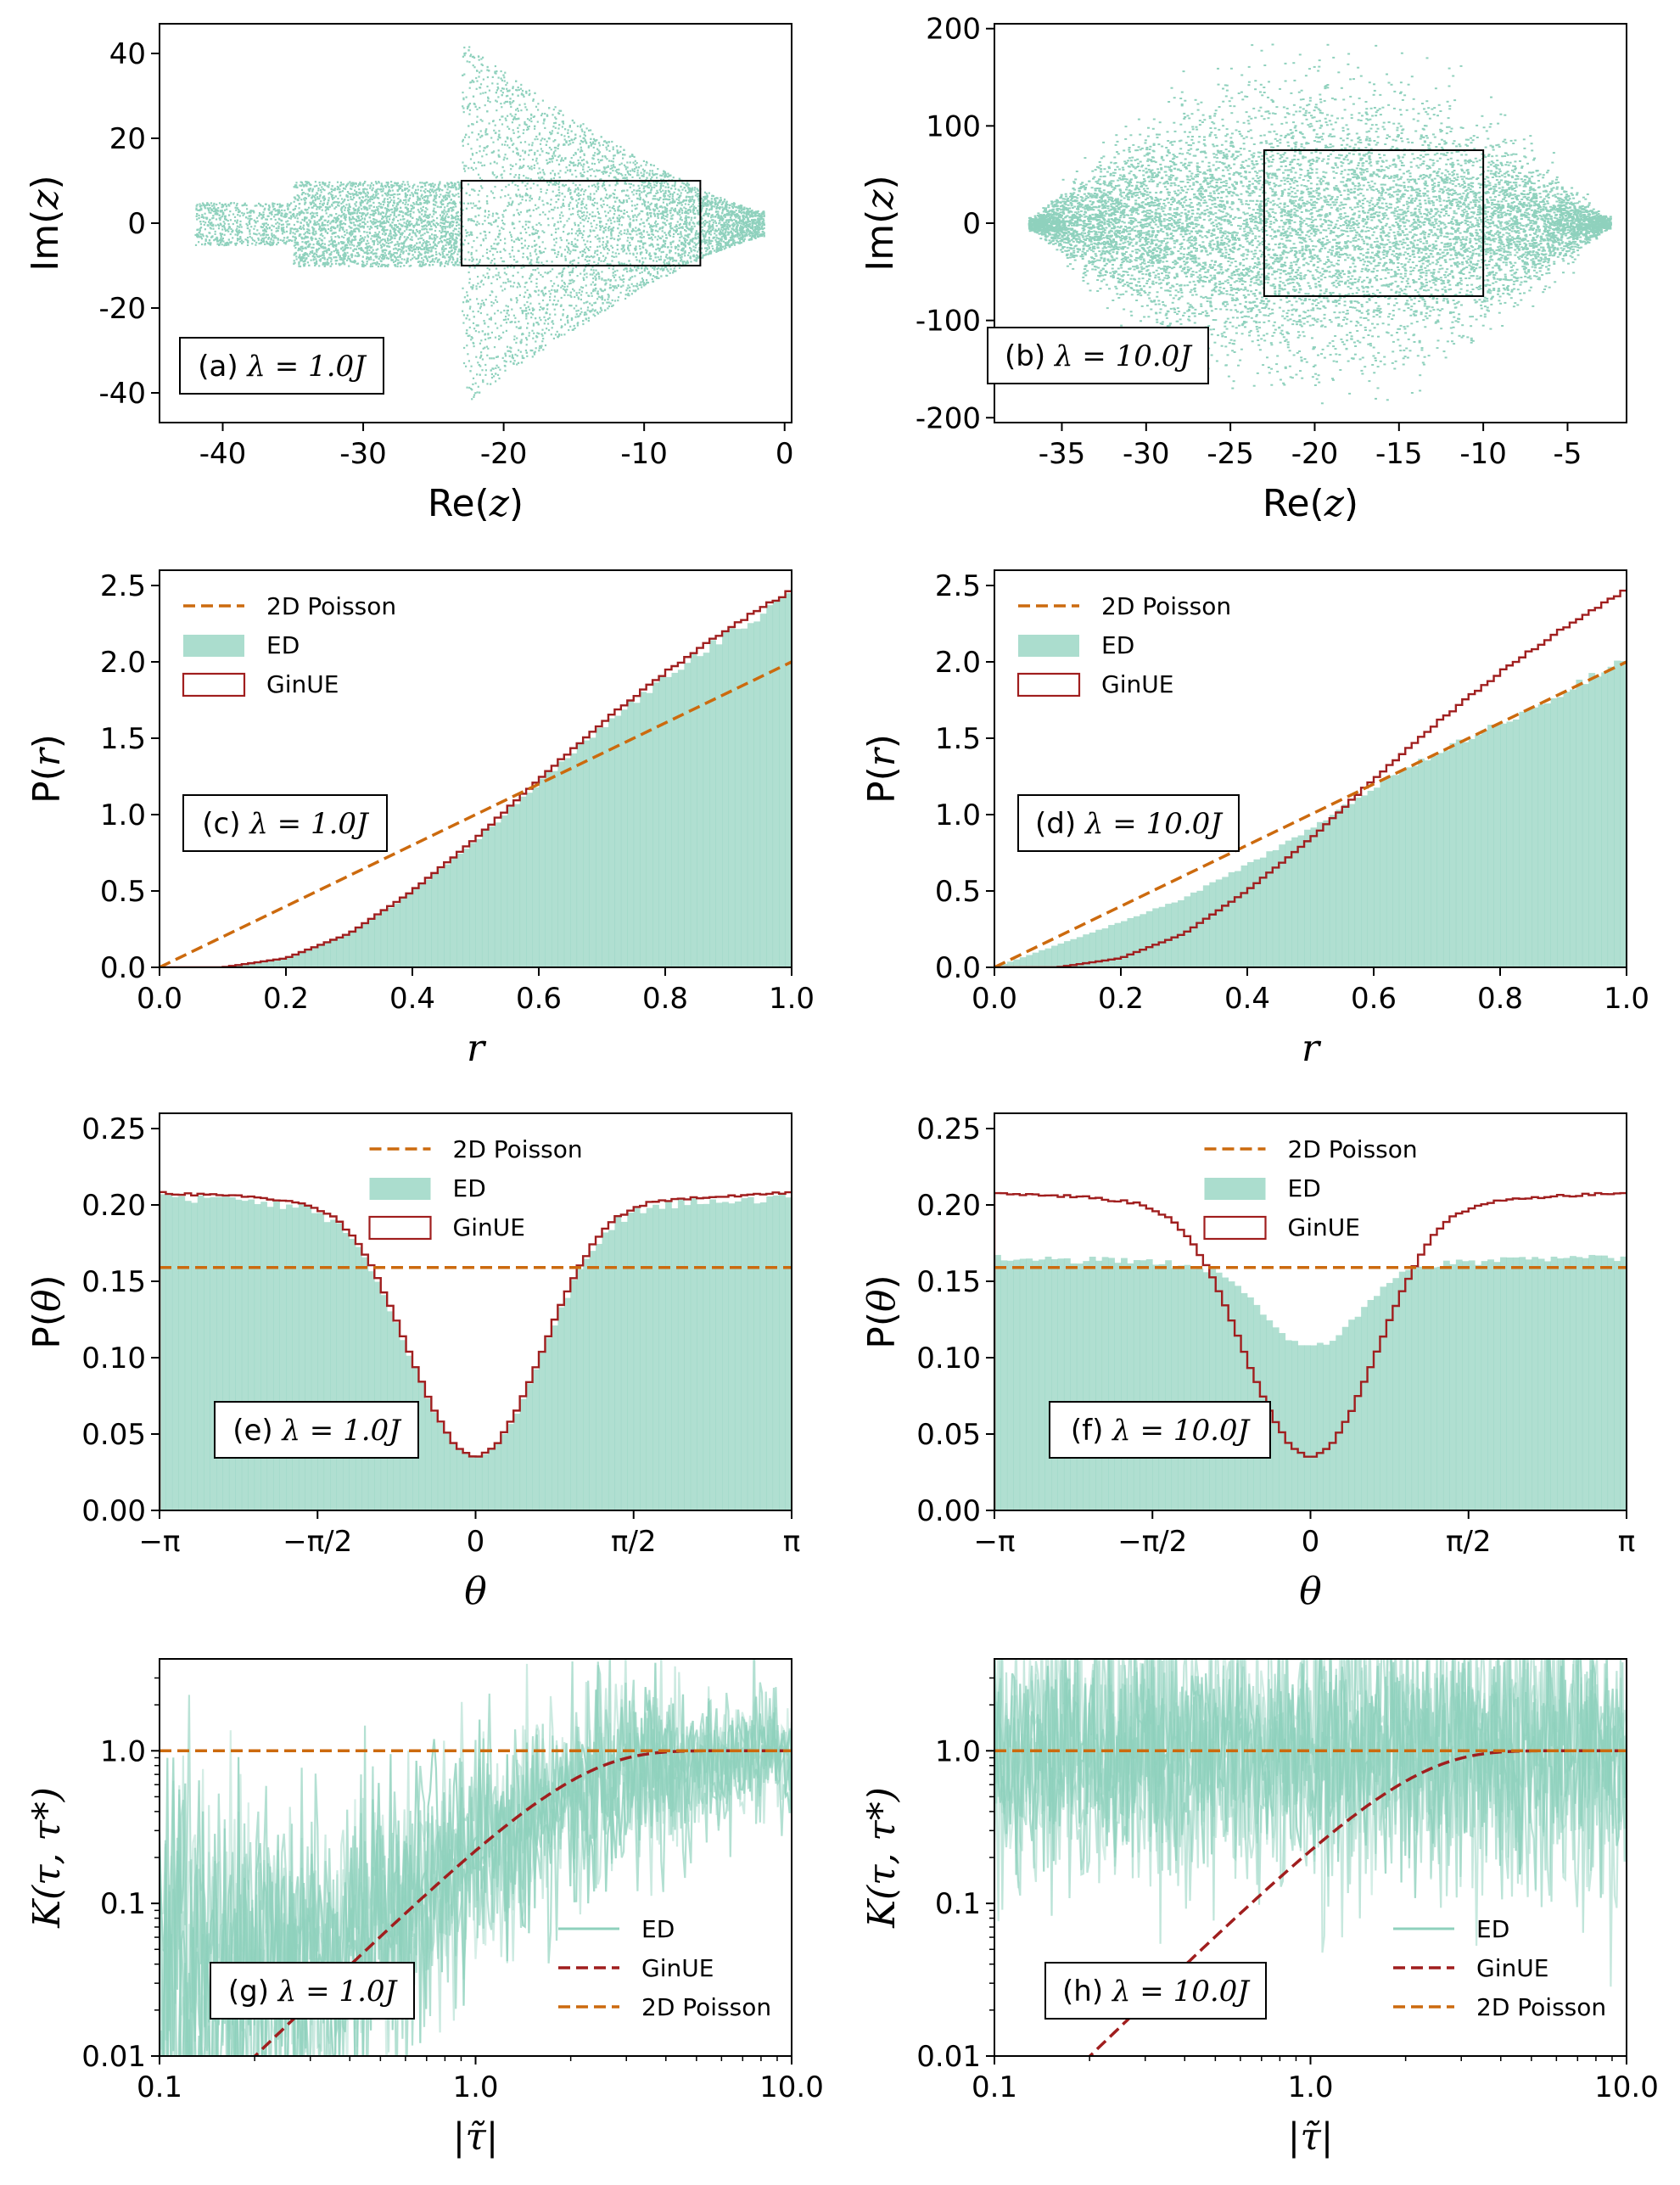 The height and width of the screenshot is (2185, 1680). I want to click on x-tick-label: 10.0, so click(1627, 2087).